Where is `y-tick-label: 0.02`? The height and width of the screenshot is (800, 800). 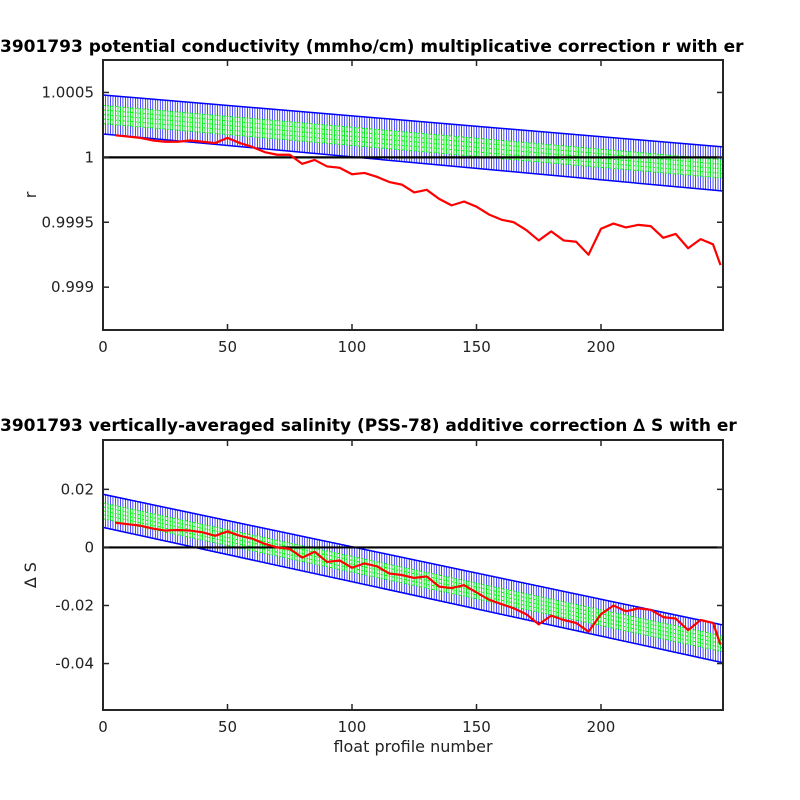
y-tick-label: 0.02 is located at coordinates (77, 489).